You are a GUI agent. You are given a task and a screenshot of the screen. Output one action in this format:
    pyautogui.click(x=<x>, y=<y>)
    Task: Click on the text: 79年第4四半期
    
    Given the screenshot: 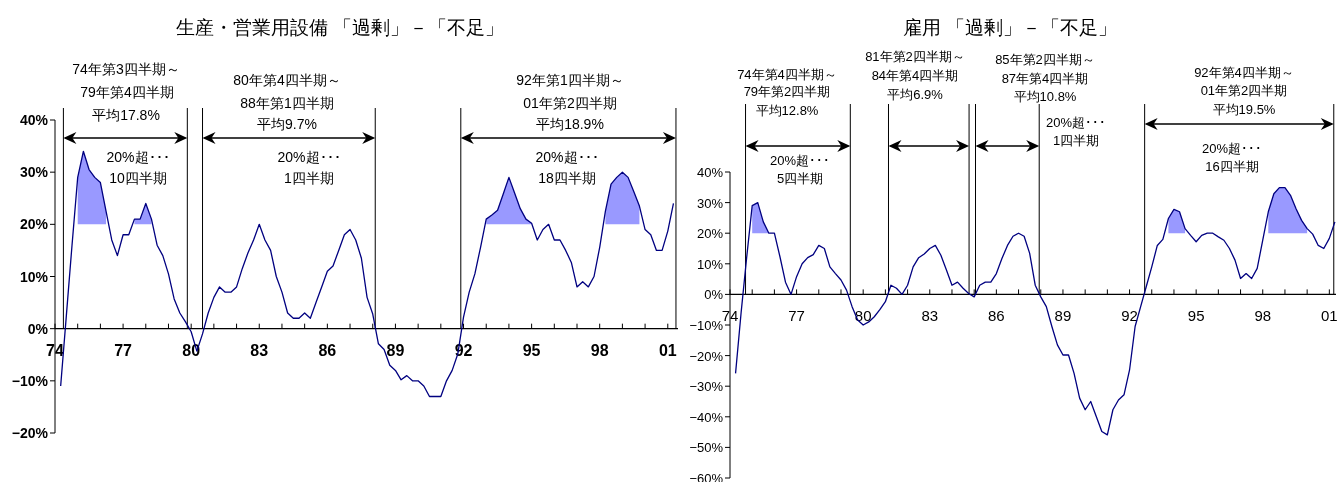 What is the action you would take?
    pyautogui.click(x=127, y=92)
    